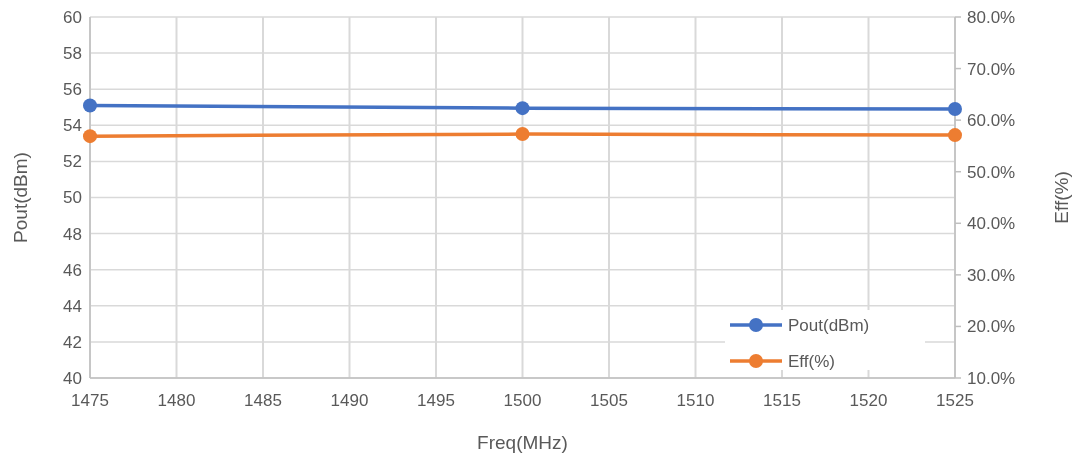 This screenshot has width=1079, height=465. I want to click on x-tick-label: 1500, so click(522, 400).